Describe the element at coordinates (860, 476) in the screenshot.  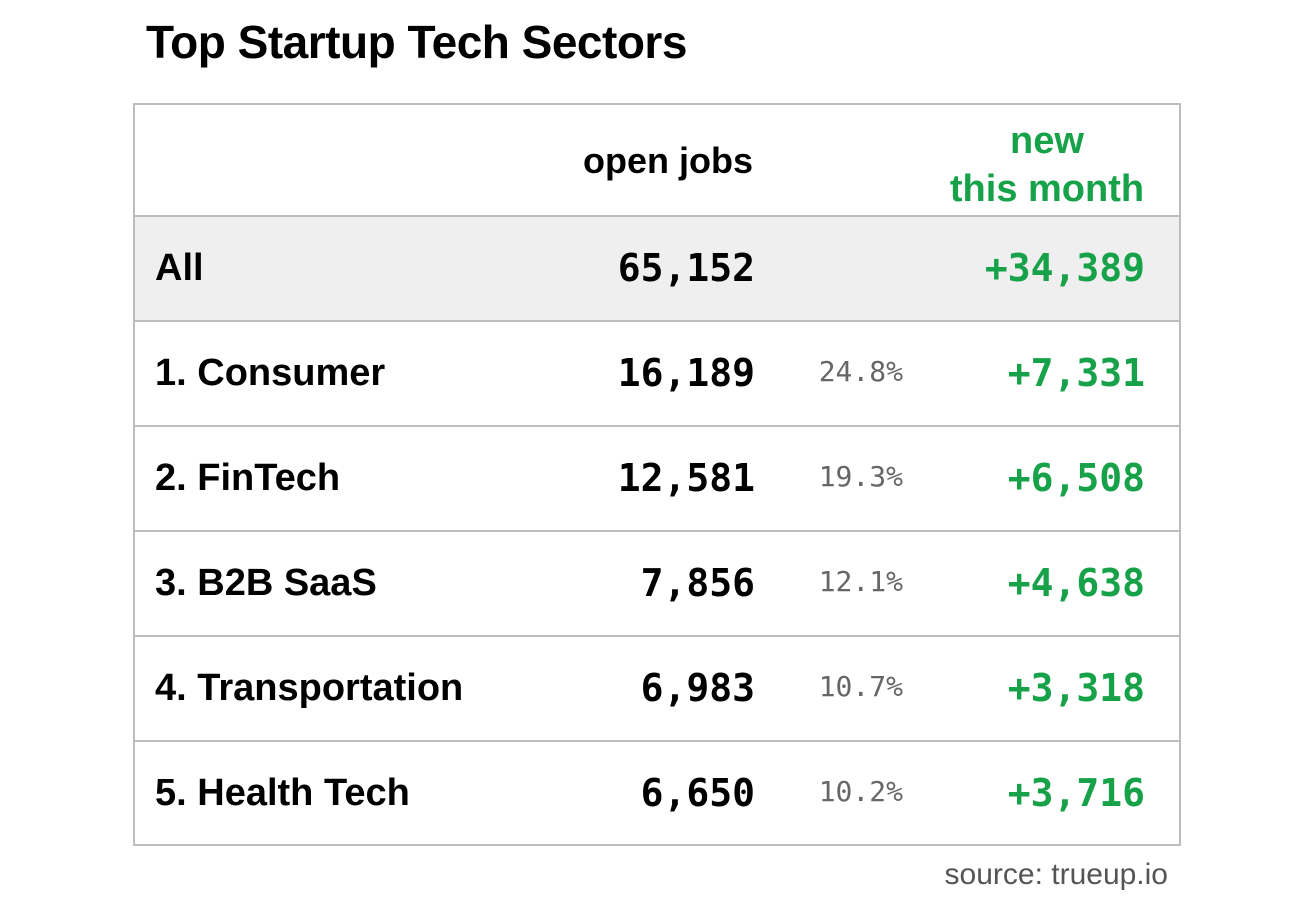
I see `share-percent: 19.3%` at that location.